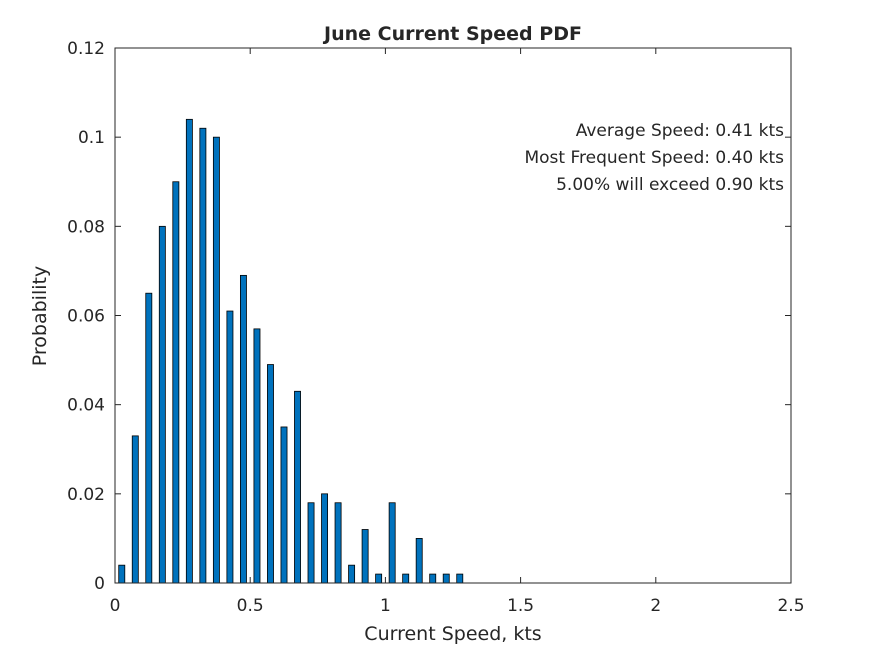 The height and width of the screenshot is (661, 875). Describe the element at coordinates (86, 49) in the screenshot. I see `y-tick-label: 0.12` at that location.